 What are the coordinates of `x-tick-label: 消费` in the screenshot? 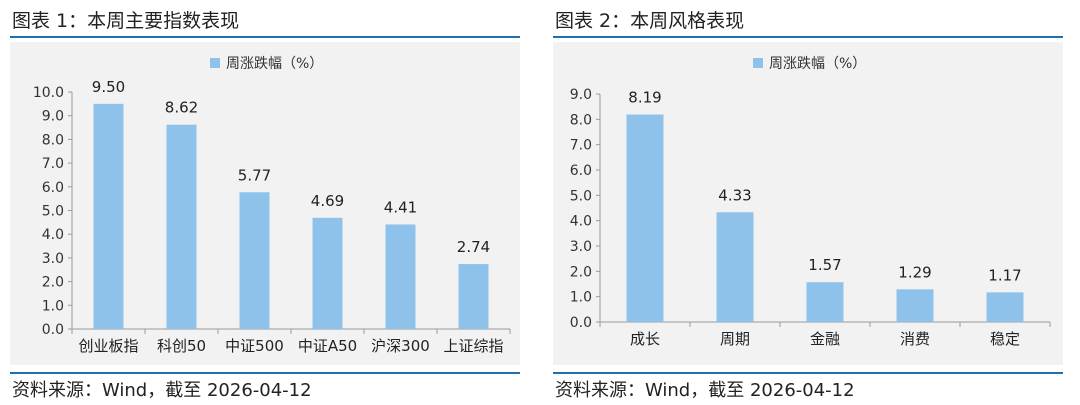 It's located at (915, 339).